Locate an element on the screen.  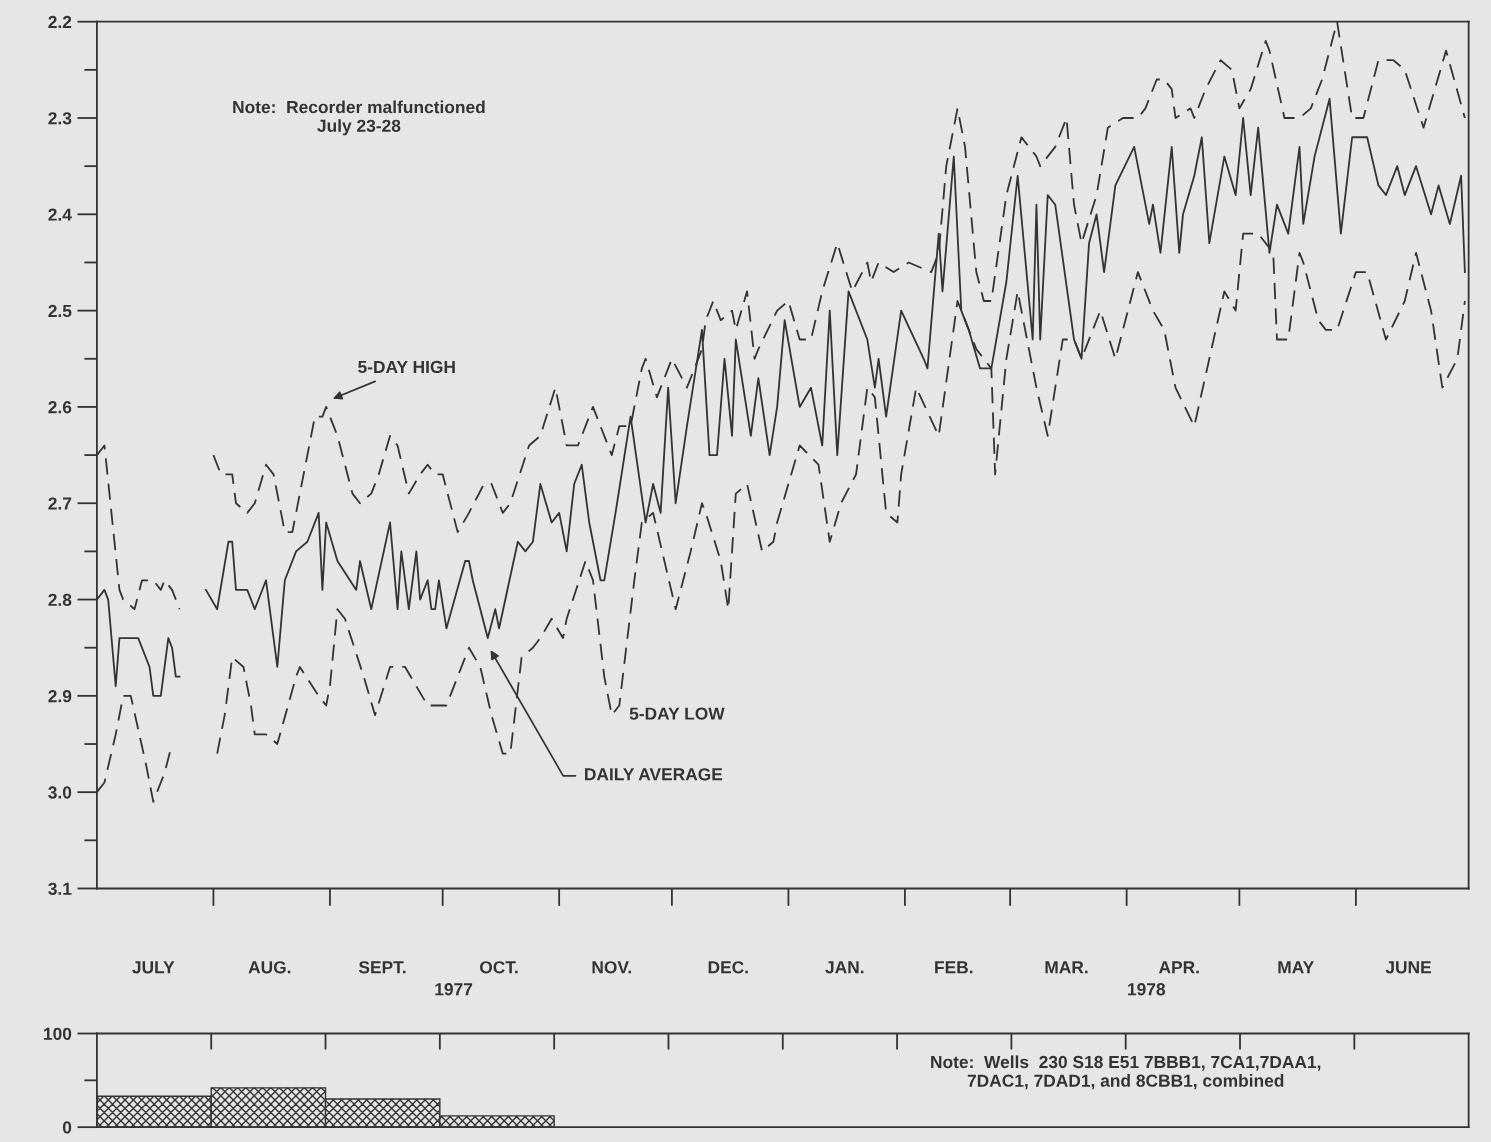
y-tick-label: 2.9 is located at coordinates (60, 696).